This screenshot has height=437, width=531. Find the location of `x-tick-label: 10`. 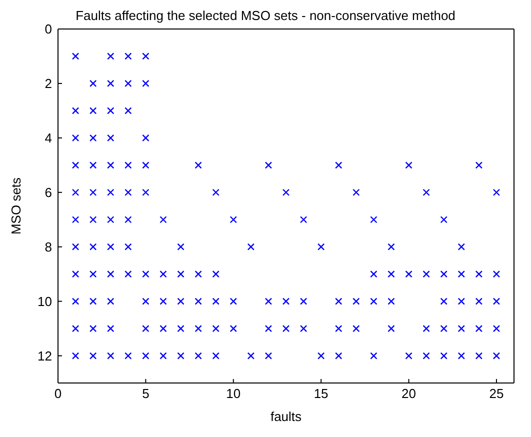

x-tick-label: 10 is located at coordinates (233, 394).